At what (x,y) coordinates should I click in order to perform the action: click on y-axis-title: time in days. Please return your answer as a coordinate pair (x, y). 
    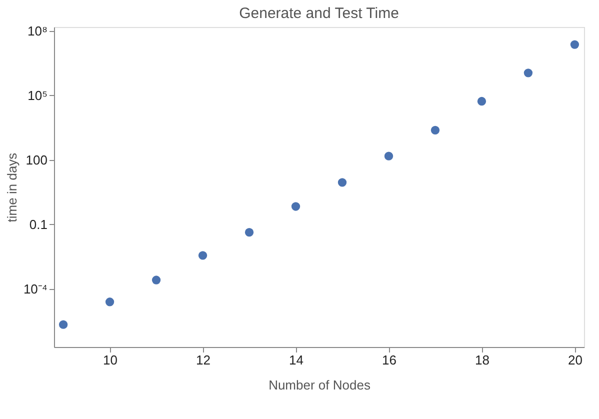
    Looking at the image, I should click on (12, 187).